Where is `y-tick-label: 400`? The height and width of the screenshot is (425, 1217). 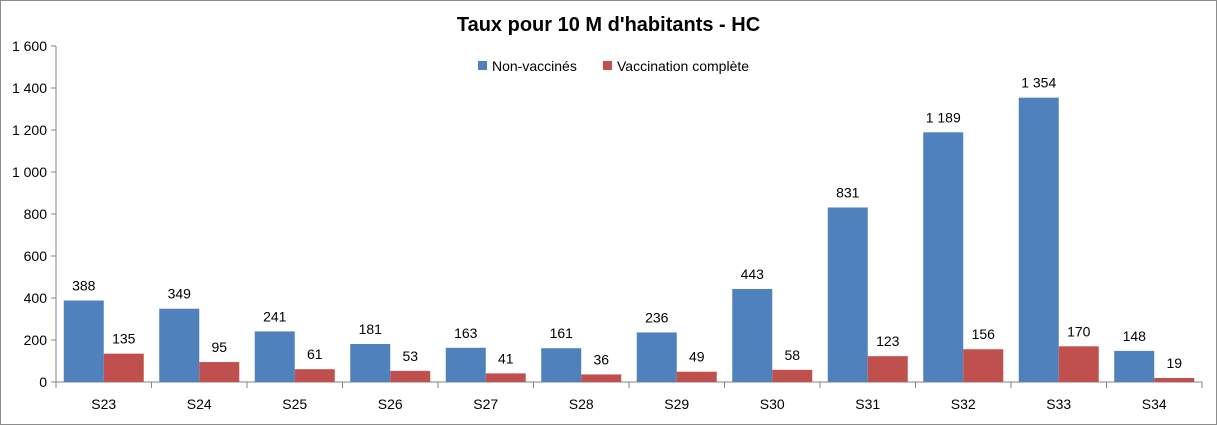 y-tick-label: 400 is located at coordinates (36, 298).